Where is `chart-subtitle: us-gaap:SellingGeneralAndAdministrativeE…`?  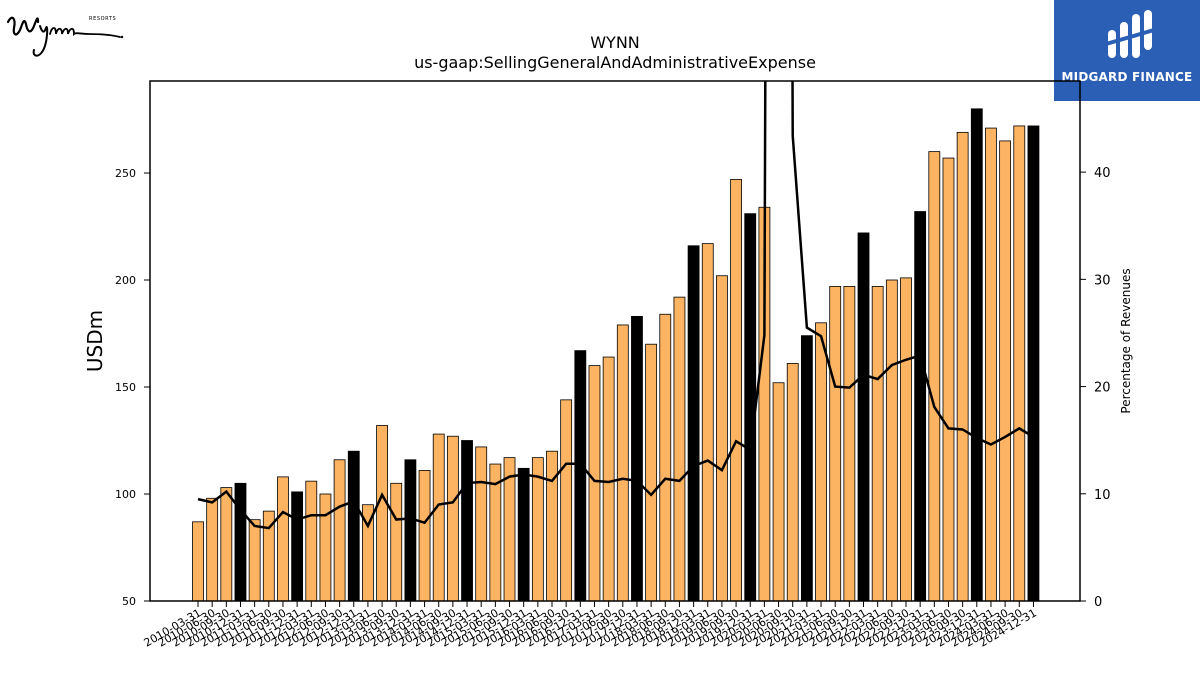
chart-subtitle: us-gaap:SellingGeneralAndAdministrativeE… is located at coordinates (615, 62).